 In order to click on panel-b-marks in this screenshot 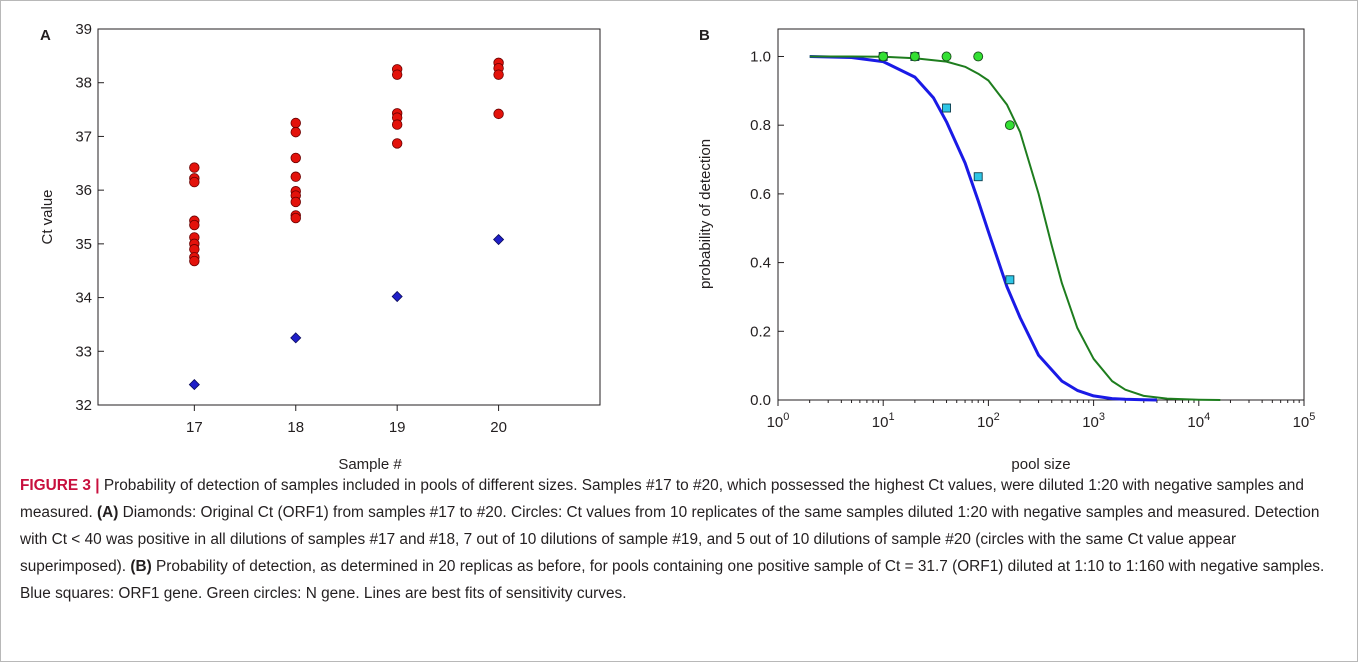, I will do `click(946, 168)`.